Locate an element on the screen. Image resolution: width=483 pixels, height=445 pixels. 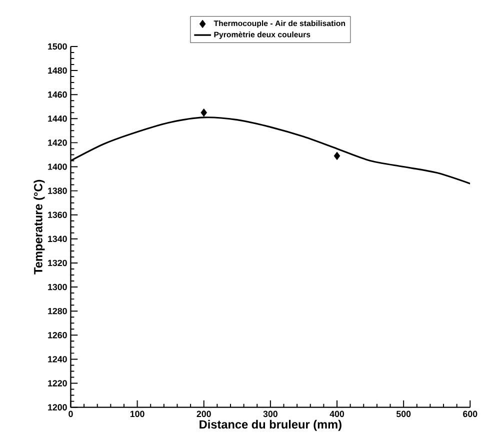
y-tick-label: 1480 is located at coordinates (57, 70).